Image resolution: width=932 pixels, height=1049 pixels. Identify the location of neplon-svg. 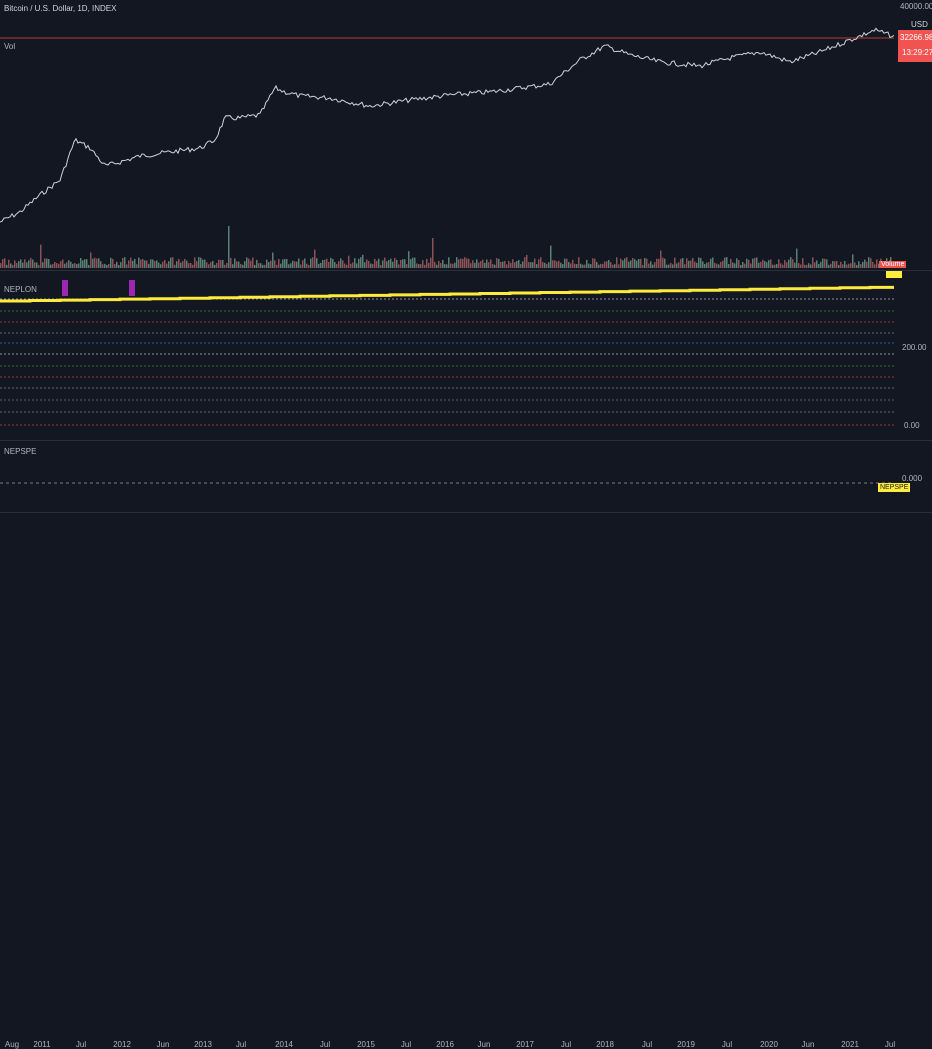
(447, 353).